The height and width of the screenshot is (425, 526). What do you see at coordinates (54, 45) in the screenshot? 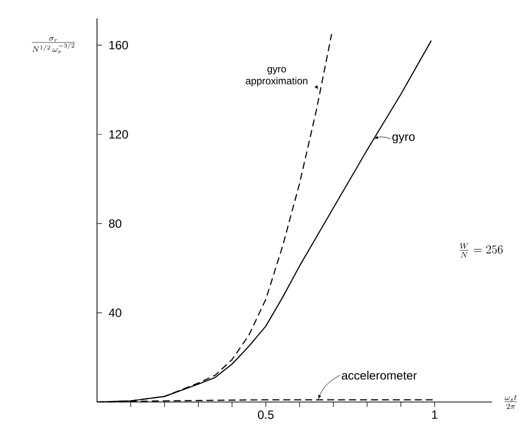
I see `y-axis-title: $\frac{\sigma_r}{N^{1/2}\,\omega_s^{-3/2}}$` at bounding box center [54, 45].